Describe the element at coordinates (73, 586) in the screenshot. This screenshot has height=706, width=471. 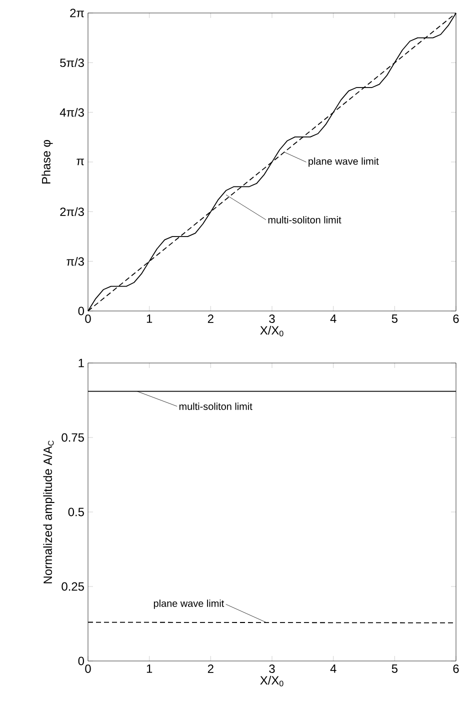
I see `y-tick-label: 0.25` at that location.